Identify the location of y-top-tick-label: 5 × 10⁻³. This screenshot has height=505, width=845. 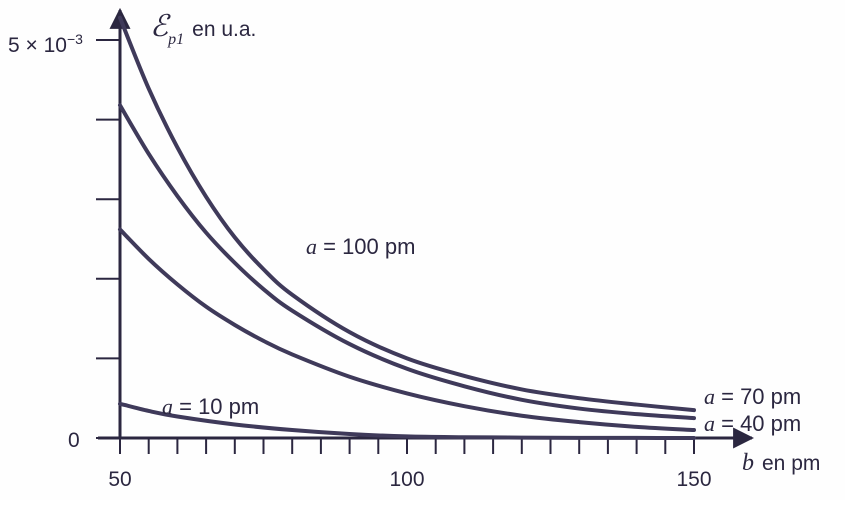
(45, 44).